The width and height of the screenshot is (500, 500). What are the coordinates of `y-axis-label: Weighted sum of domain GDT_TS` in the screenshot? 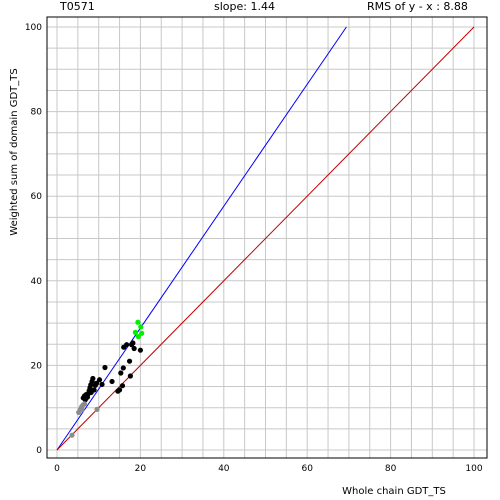 It's located at (14, 151).